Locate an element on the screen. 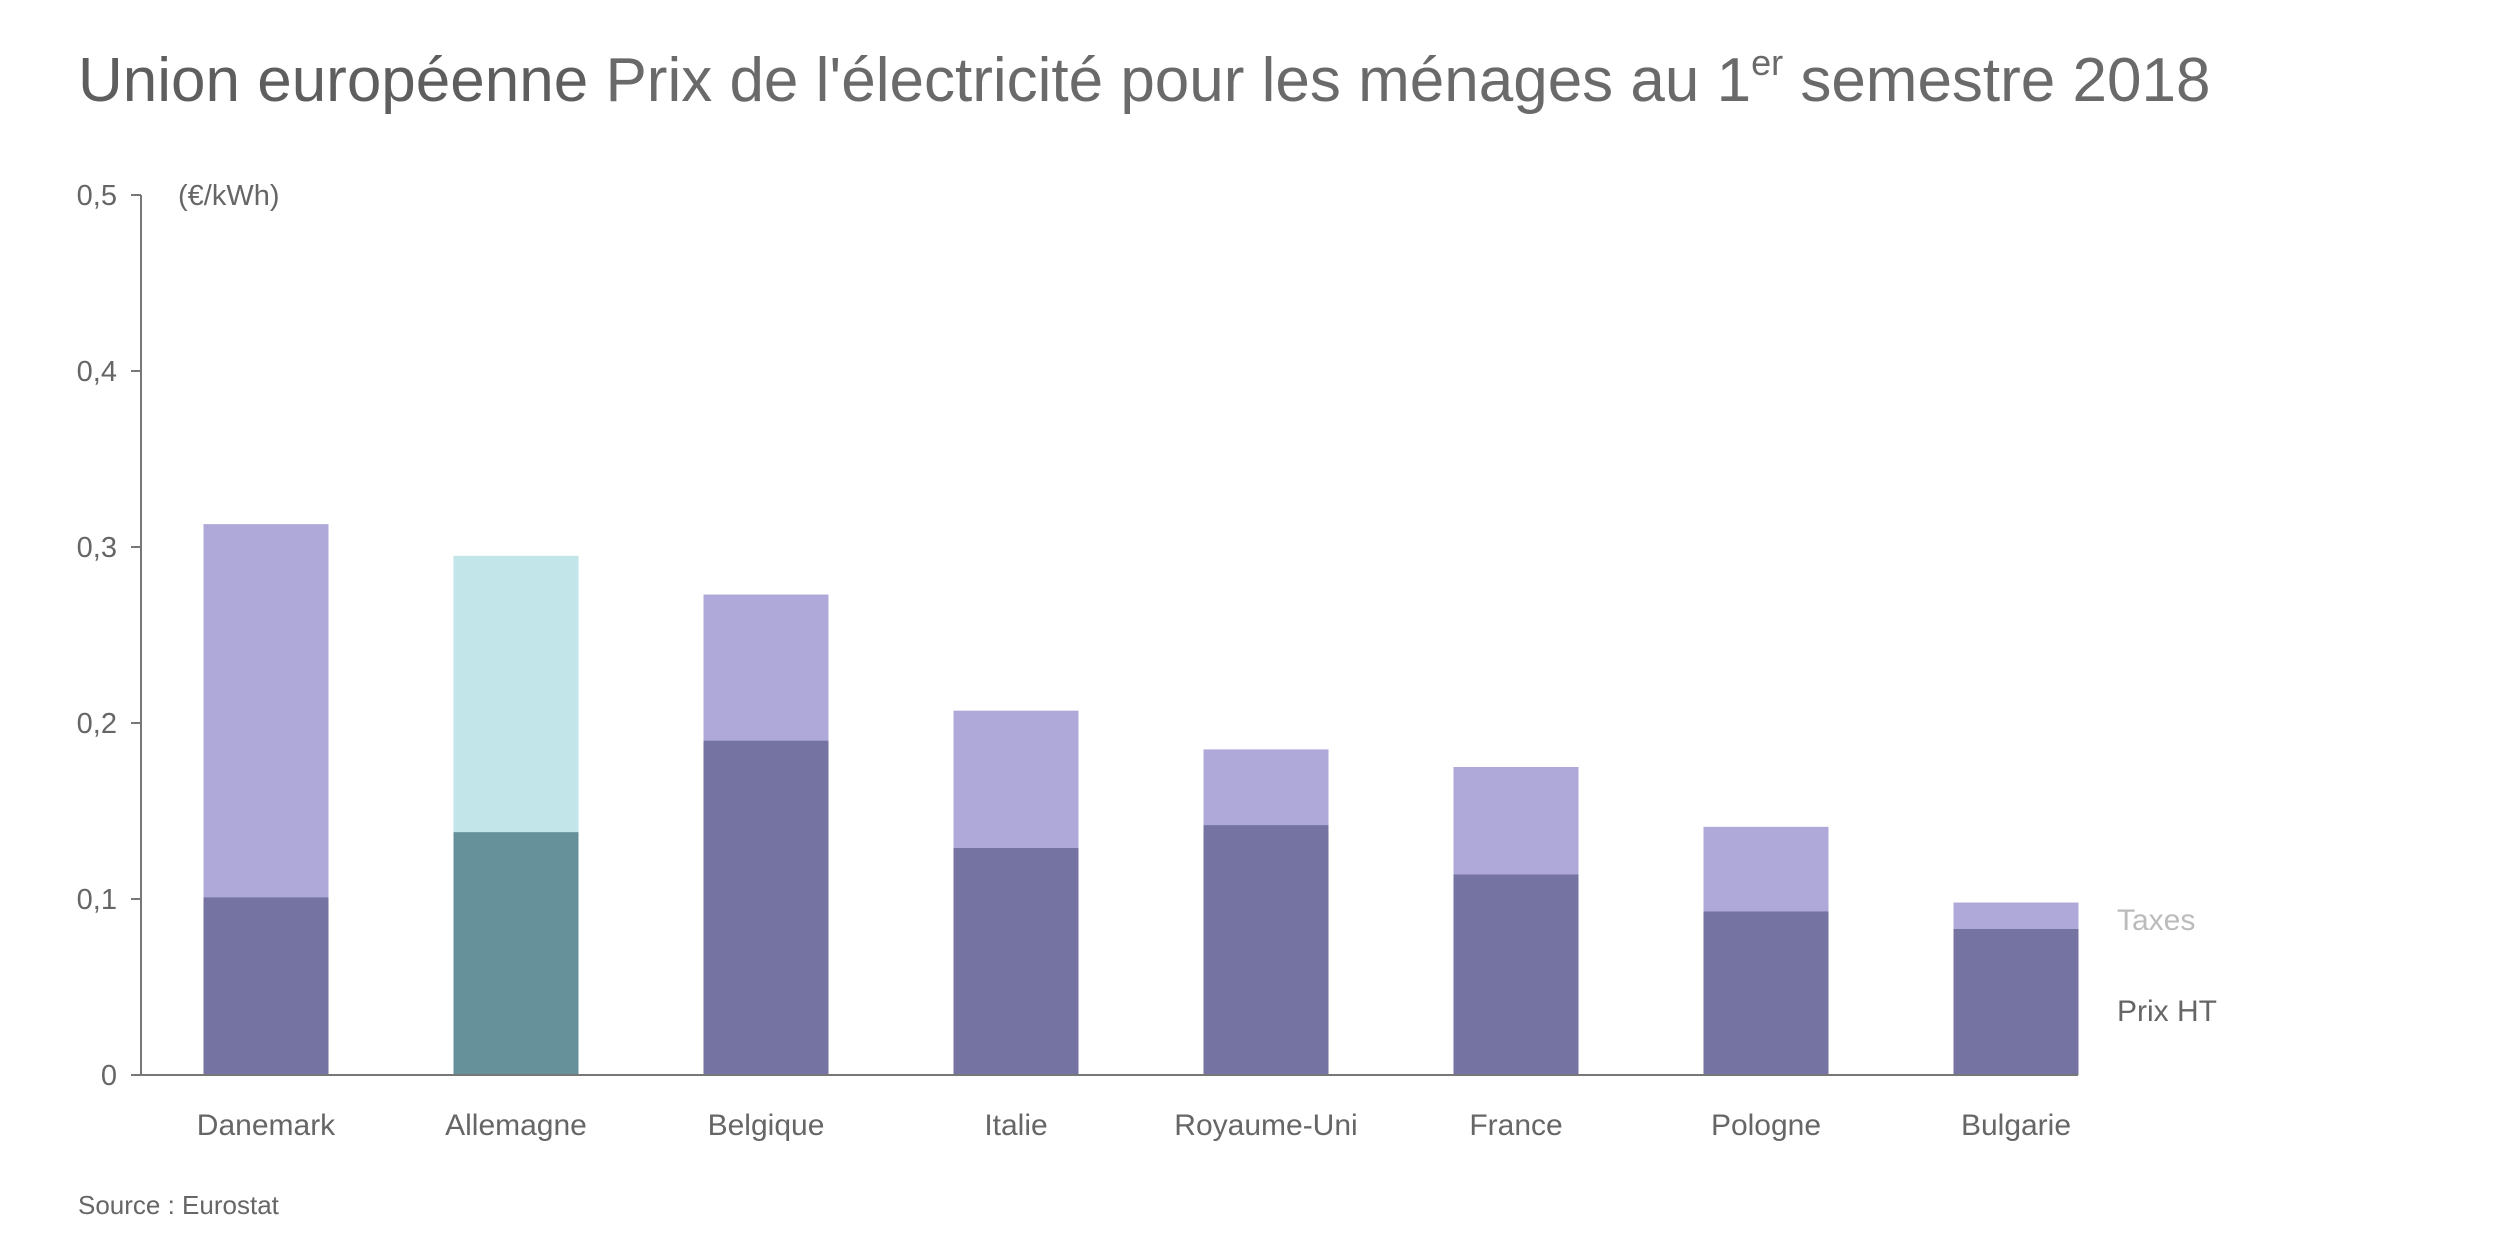 The height and width of the screenshot is (1250, 2500). x-tick-label: Bulgarie is located at coordinates (2016, 1125).